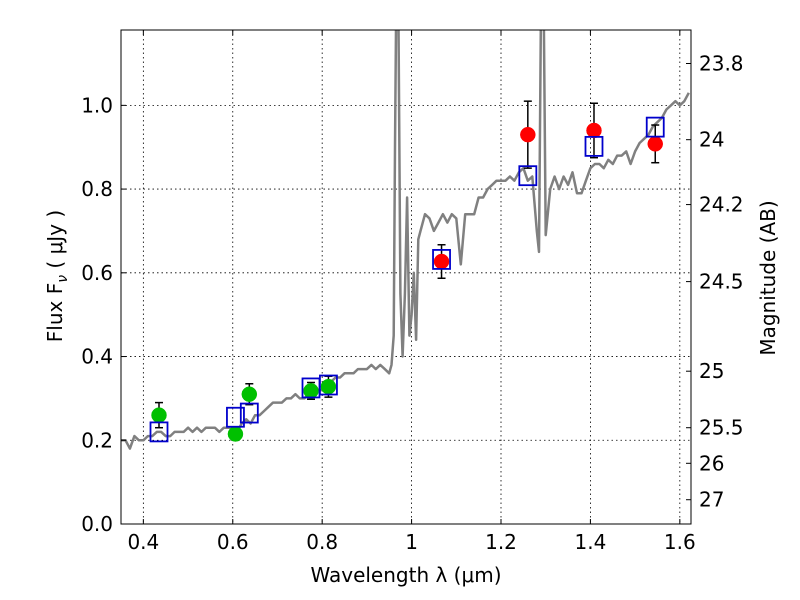 The height and width of the screenshot is (600, 800). What do you see at coordinates (721, 282) in the screenshot?
I see `right-tick-label: 24.5` at bounding box center [721, 282].